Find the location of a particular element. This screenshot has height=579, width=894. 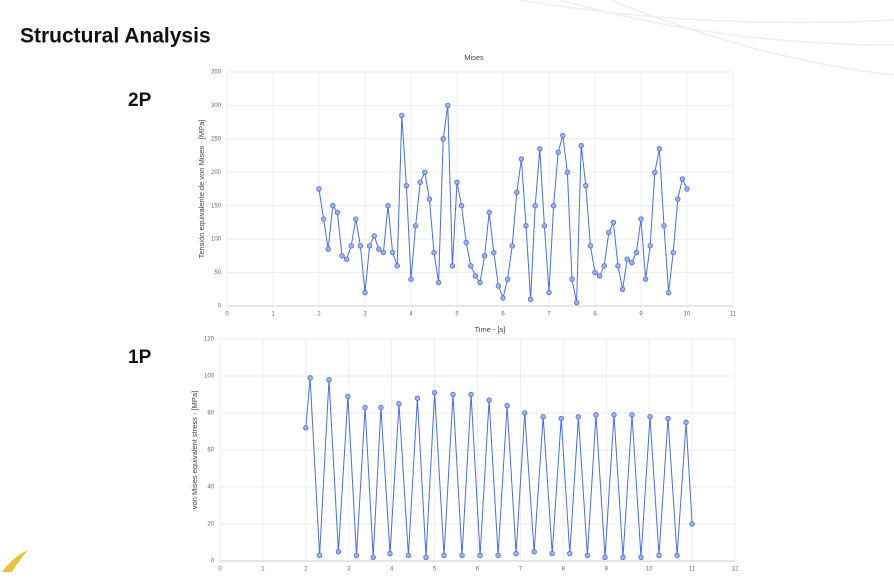

x-axis-title: Time - [s] is located at coordinates (490, 329).